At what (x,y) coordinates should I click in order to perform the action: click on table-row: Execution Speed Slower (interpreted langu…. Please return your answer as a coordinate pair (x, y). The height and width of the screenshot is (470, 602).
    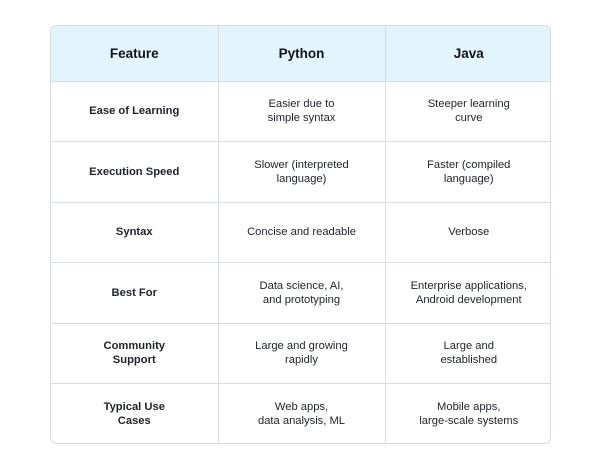
    Looking at the image, I should click on (300, 172).